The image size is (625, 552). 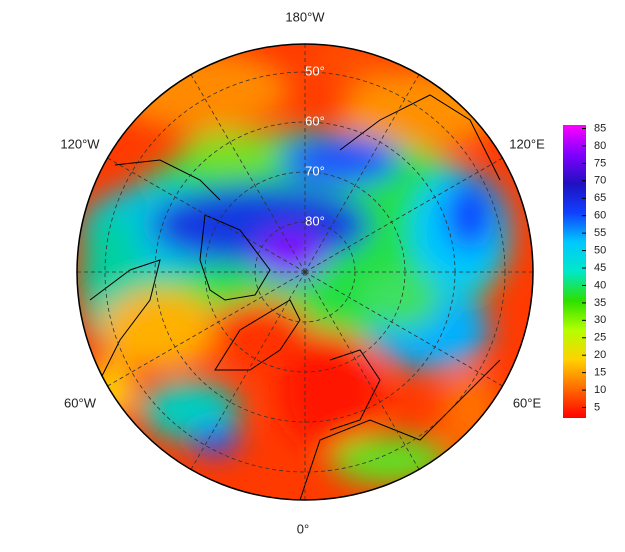 I want to click on colorbar-tick-label: 30, so click(x=600, y=320).